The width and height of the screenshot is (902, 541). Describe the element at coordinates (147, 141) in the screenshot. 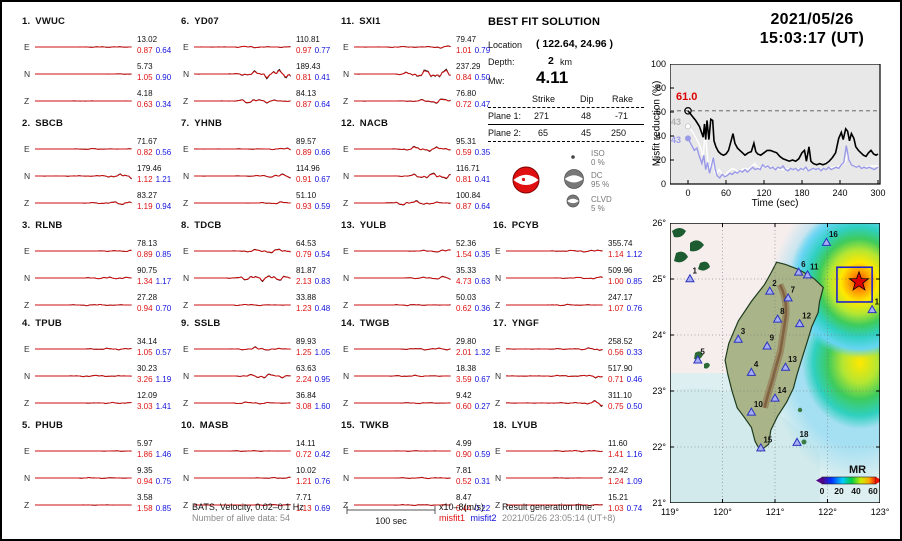

I see `amplitude-value: 71.67` at that location.